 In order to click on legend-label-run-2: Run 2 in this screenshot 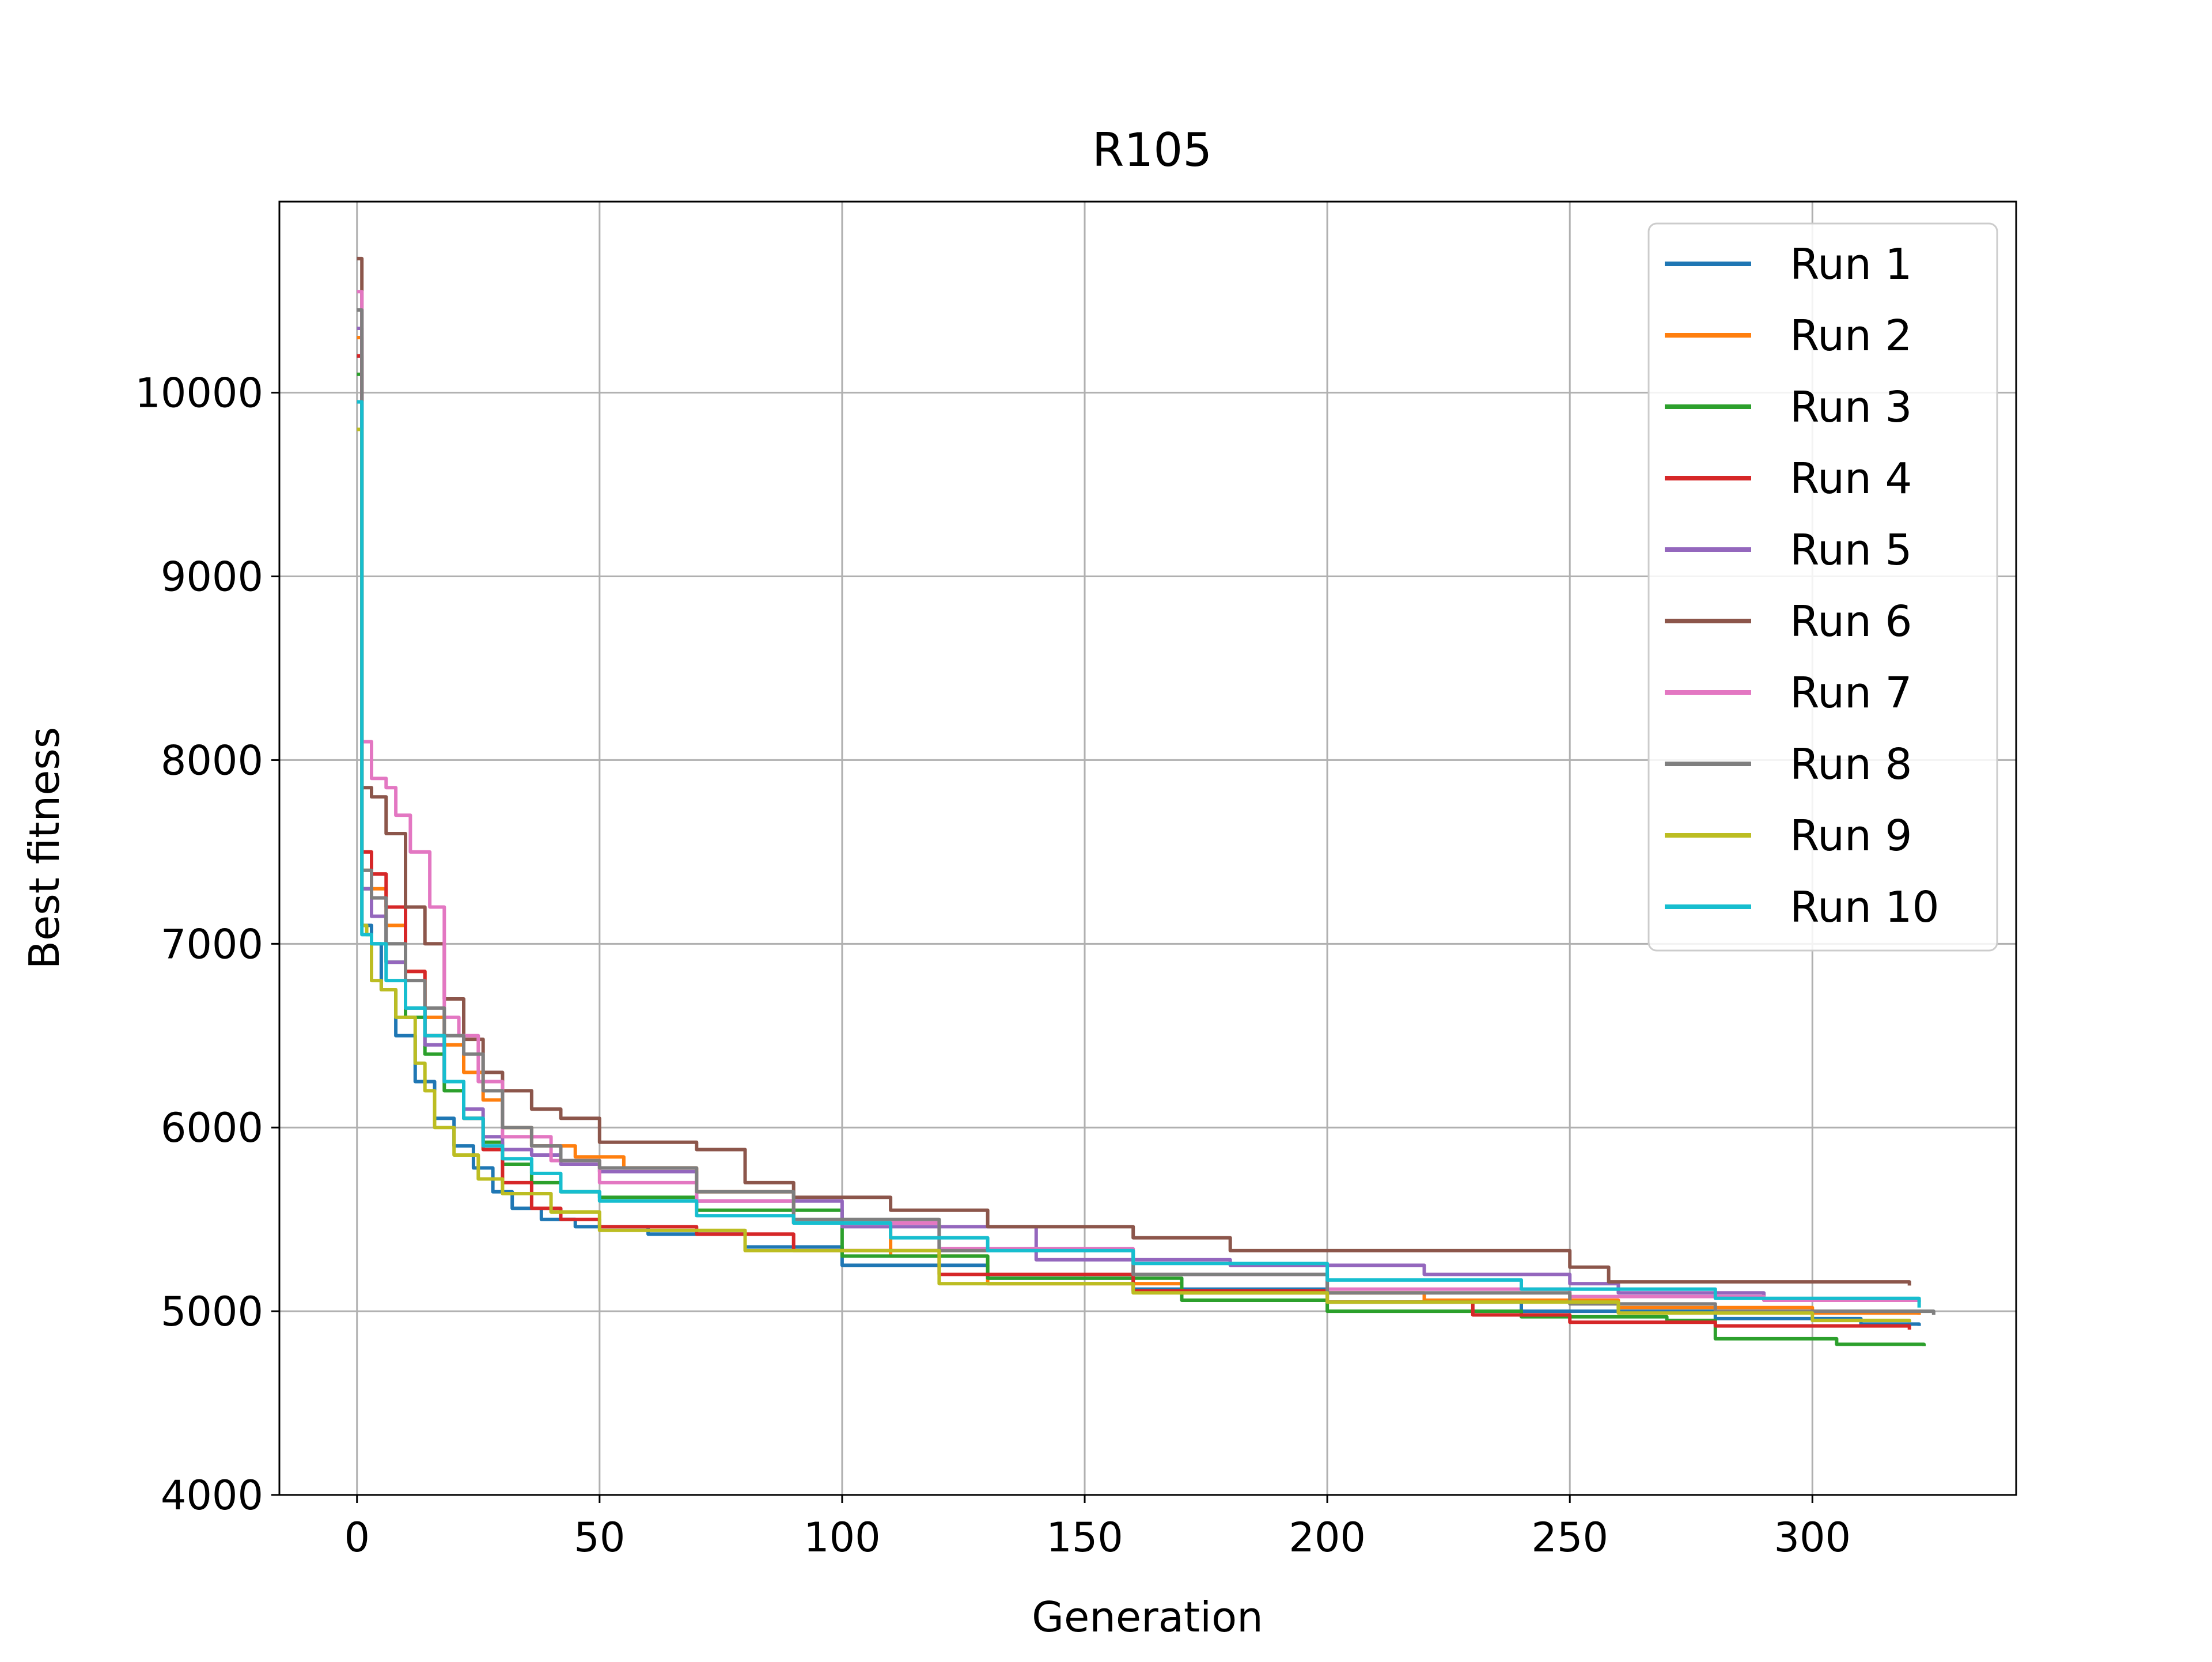, I will do `click(1851, 336)`.